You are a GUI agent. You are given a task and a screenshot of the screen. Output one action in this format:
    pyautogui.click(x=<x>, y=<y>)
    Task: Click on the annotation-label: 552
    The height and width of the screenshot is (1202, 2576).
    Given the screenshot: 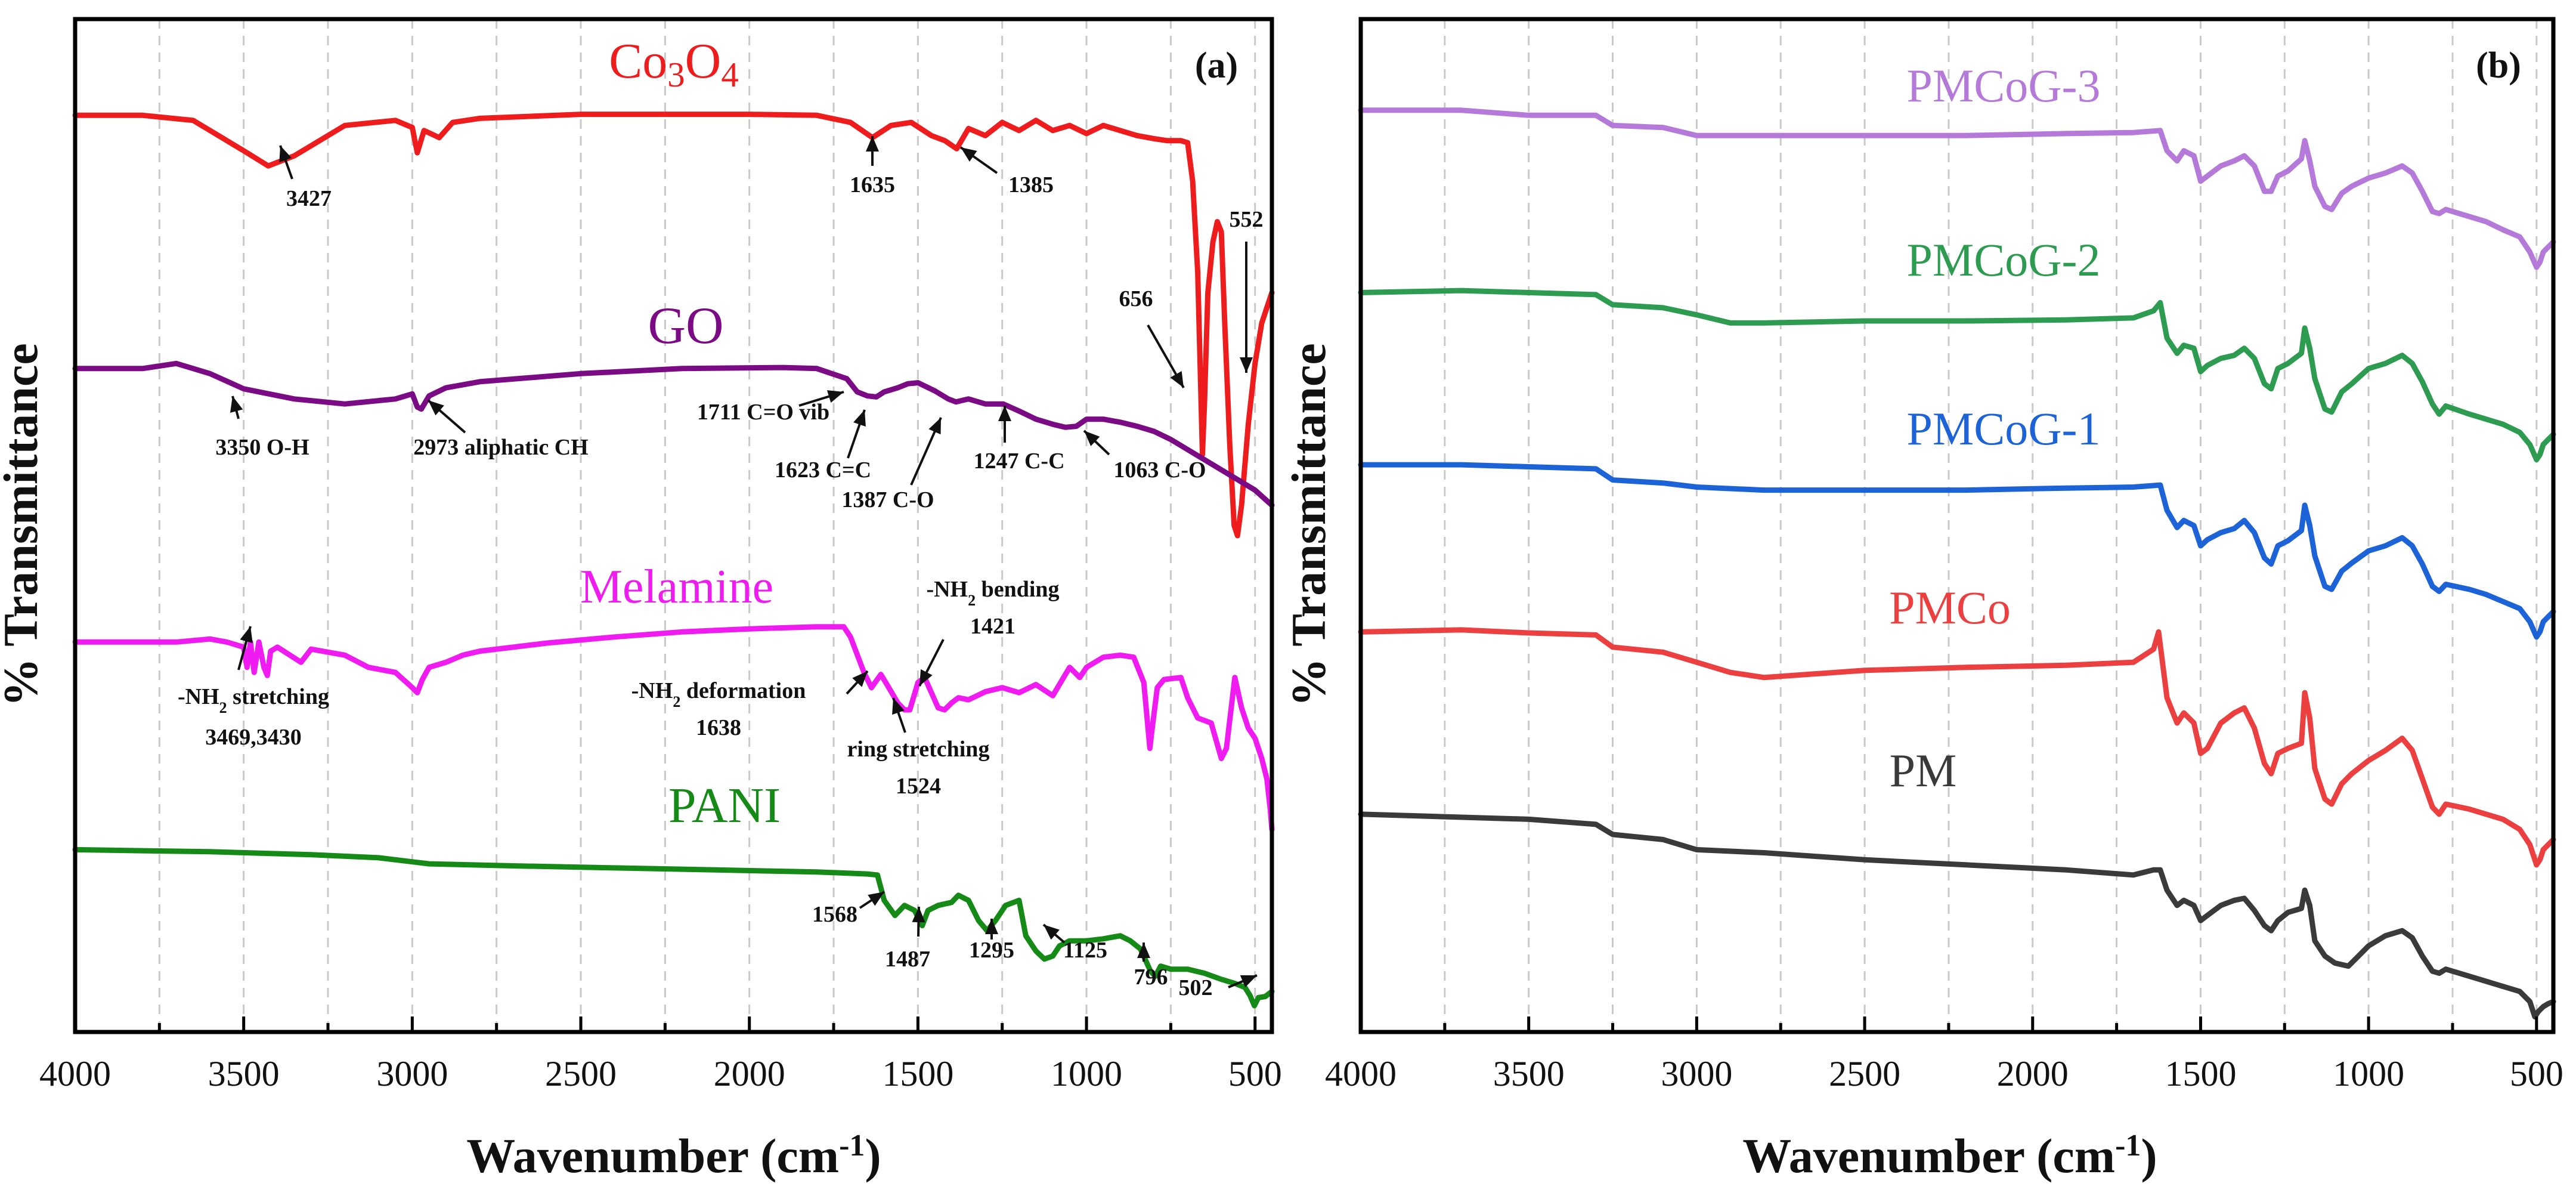 What is the action you would take?
    pyautogui.click(x=1247, y=219)
    